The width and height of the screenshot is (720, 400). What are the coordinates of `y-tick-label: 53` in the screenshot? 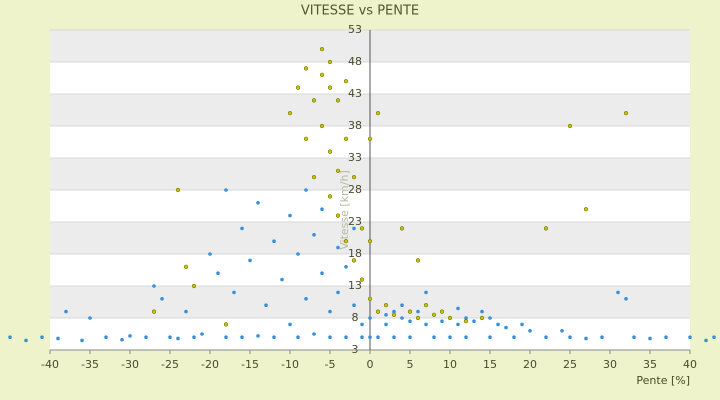 It's located at (355, 29).